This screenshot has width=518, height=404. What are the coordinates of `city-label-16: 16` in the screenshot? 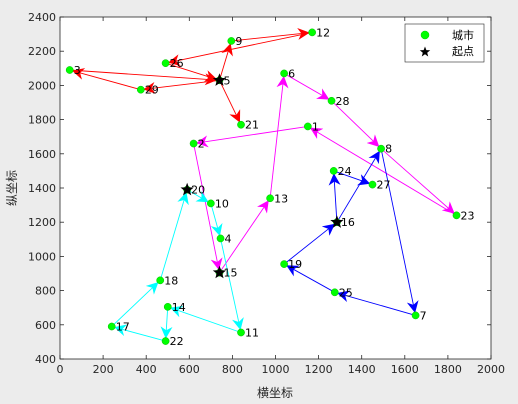 It's located at (348, 222).